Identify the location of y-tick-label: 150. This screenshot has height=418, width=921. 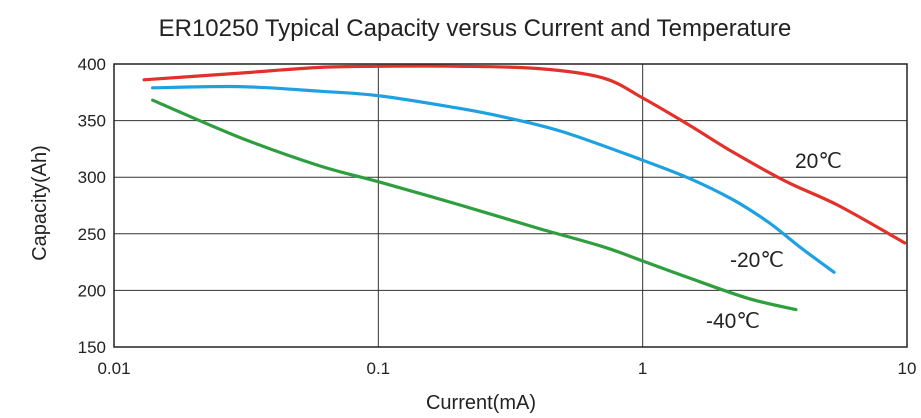
(92, 347).